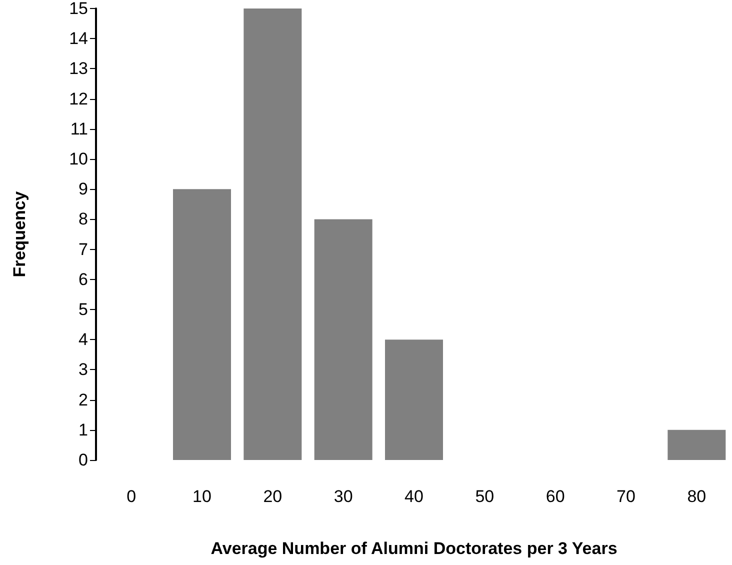  What do you see at coordinates (83, 279) in the screenshot?
I see `y-tick-label: 6` at bounding box center [83, 279].